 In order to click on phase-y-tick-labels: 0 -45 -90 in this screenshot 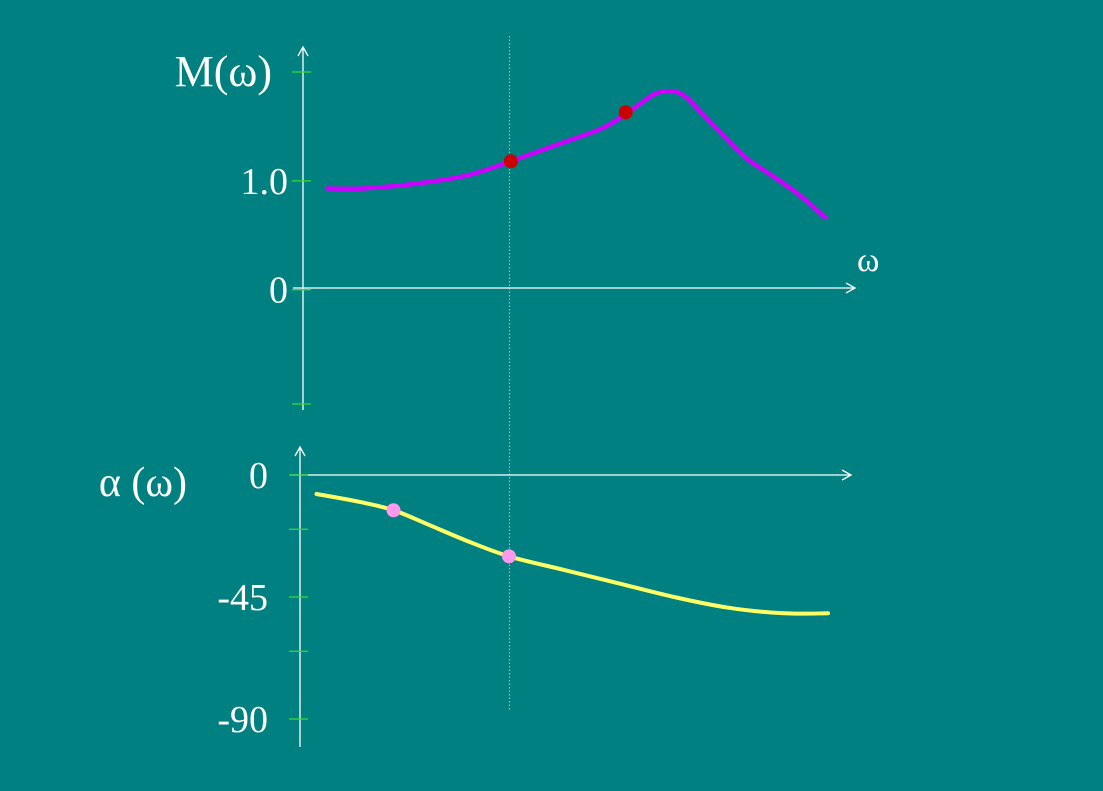, I will do `click(242, 598)`.